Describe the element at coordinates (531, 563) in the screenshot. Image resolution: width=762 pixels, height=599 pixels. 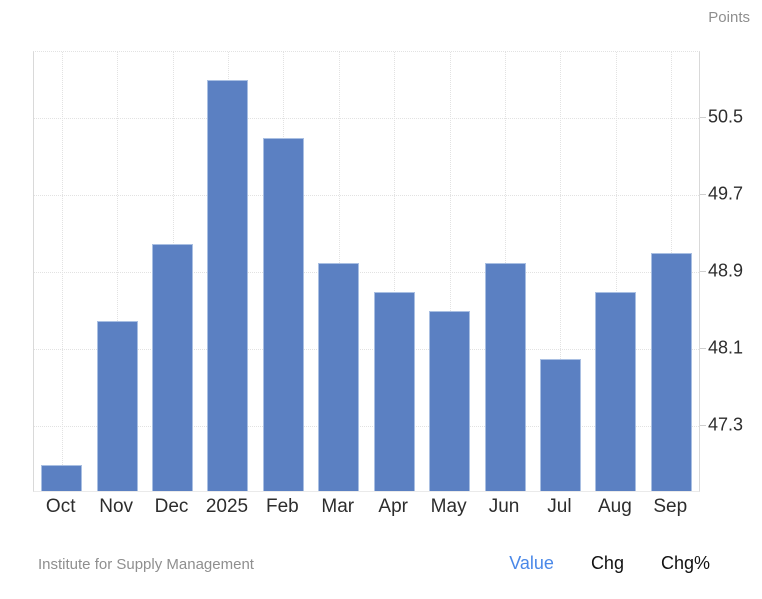
I see `value-link: Value` at that location.